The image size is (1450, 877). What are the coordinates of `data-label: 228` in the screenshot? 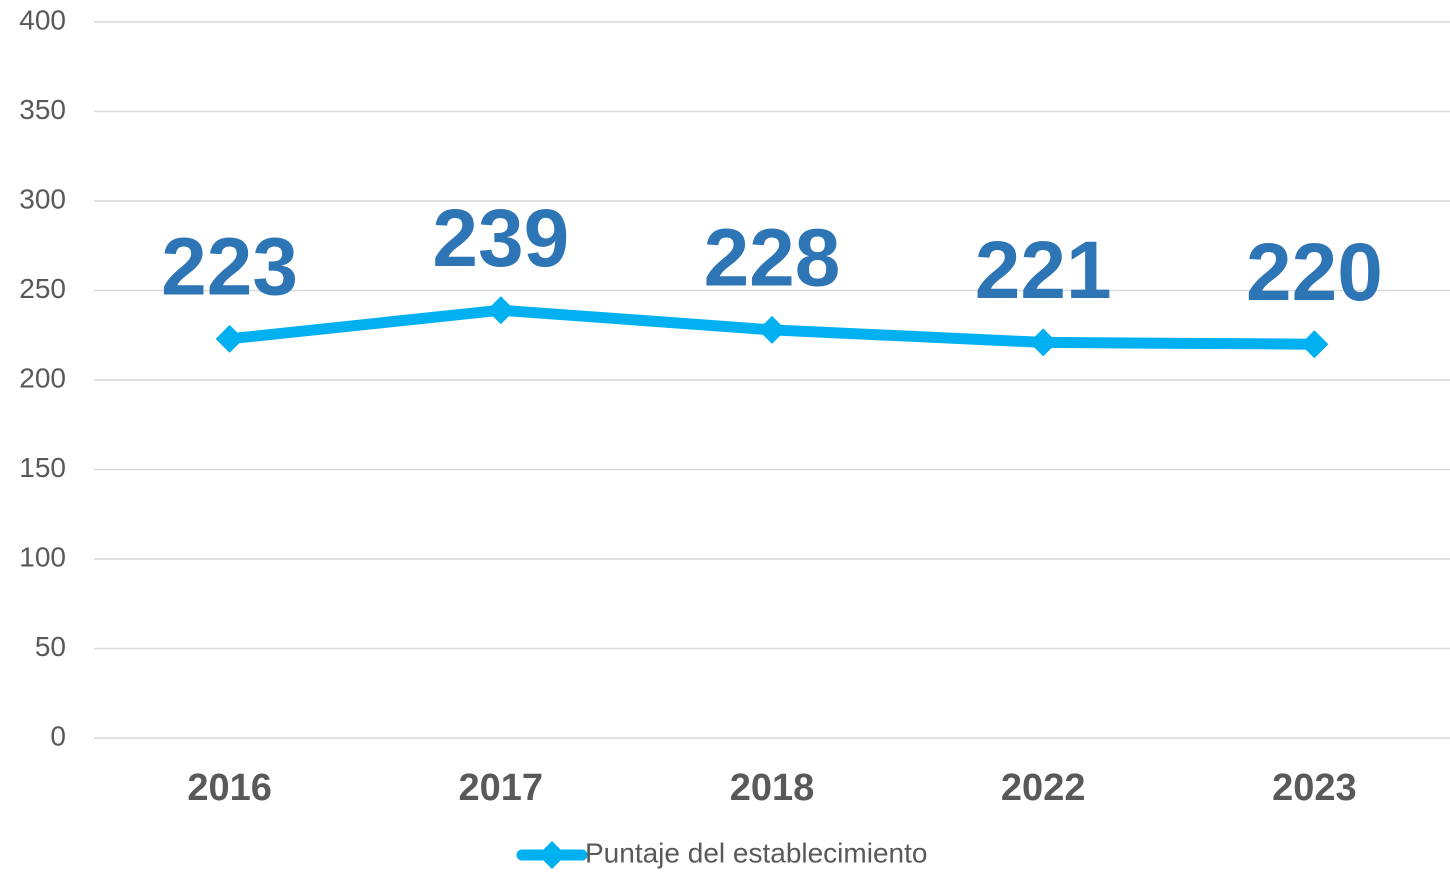 It's located at (772, 258).